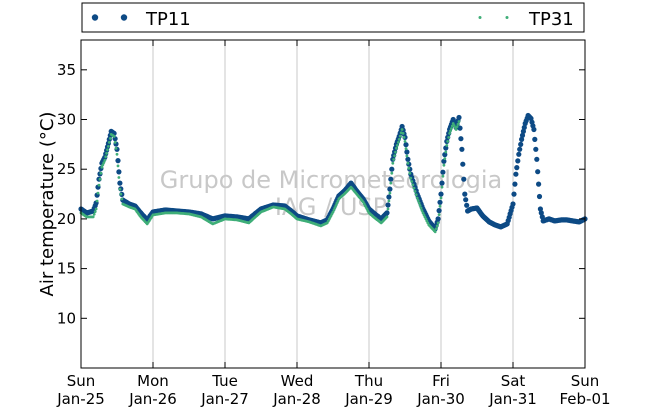  Describe the element at coordinates (66, 219) in the screenshot. I see `y-tick-label: 20` at that location.